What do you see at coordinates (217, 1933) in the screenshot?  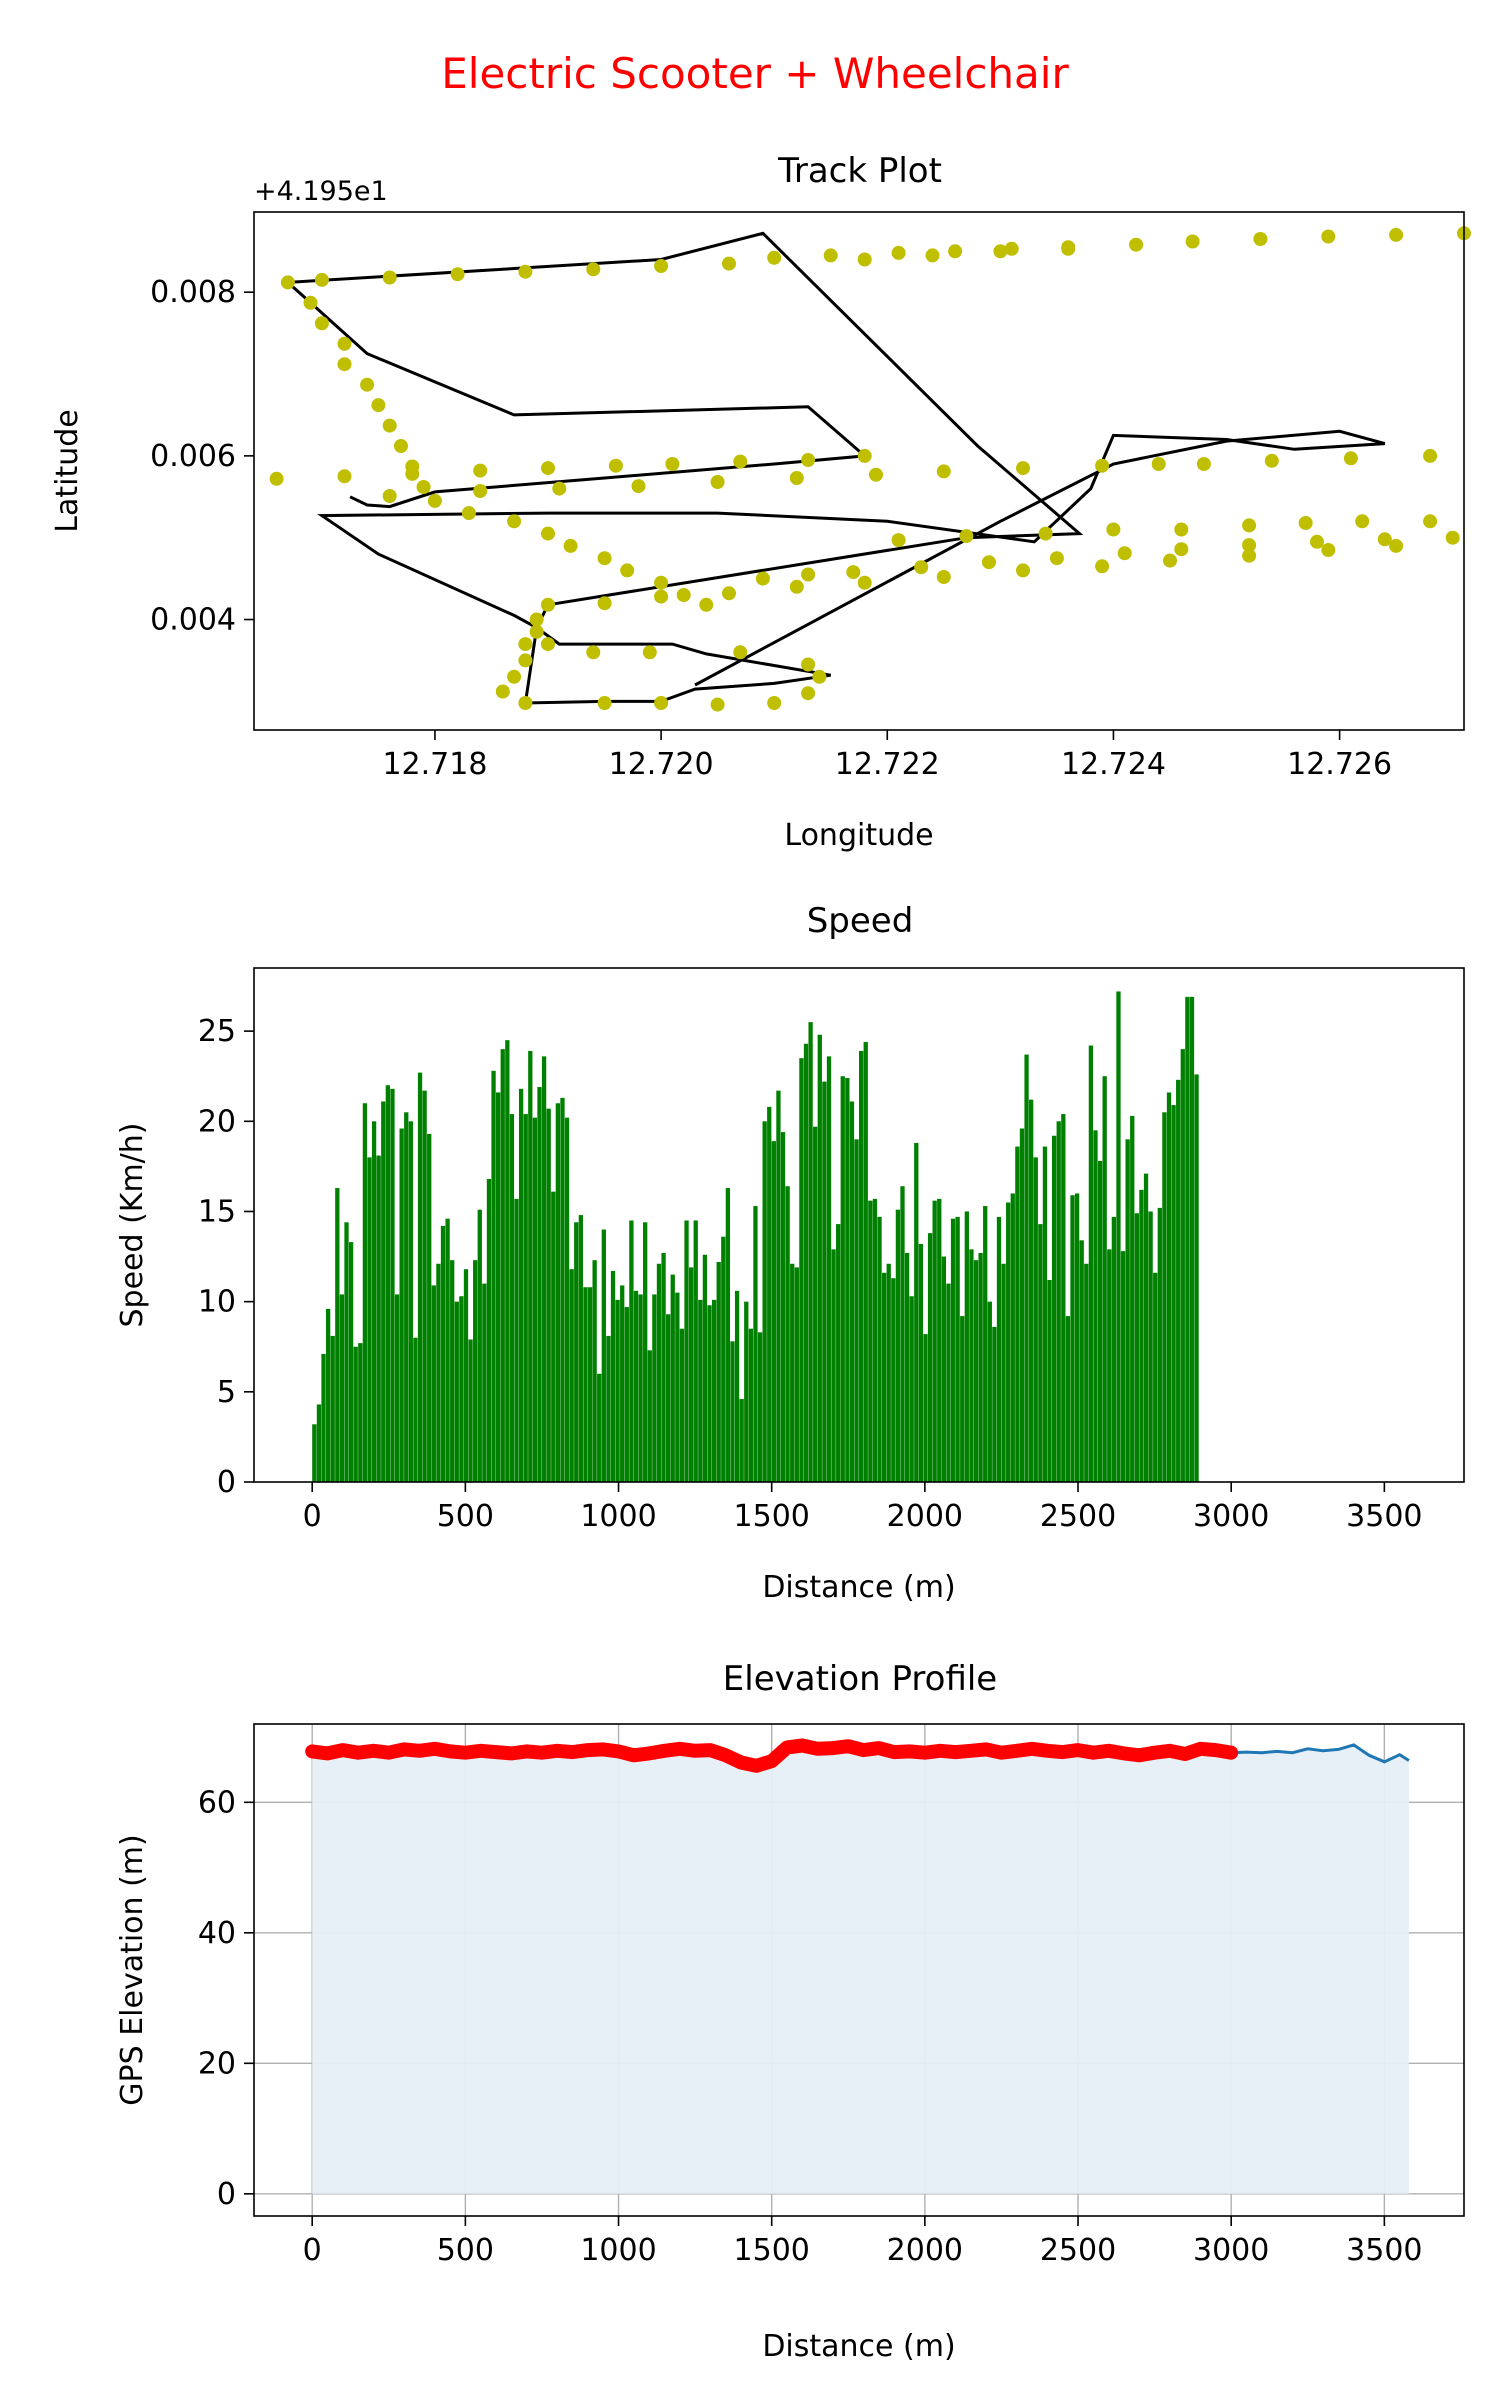 I see `y-tick-label: 40` at bounding box center [217, 1933].